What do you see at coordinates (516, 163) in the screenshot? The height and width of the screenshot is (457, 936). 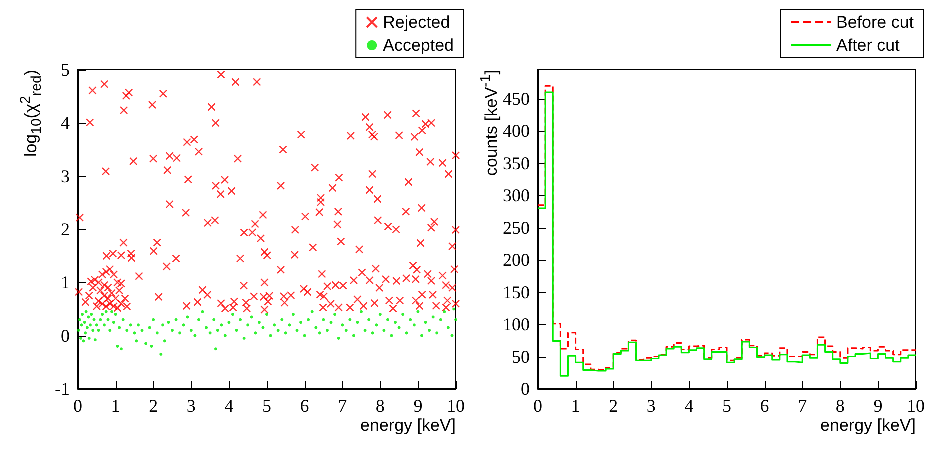 I see `y-tick-label: 350` at bounding box center [516, 163].